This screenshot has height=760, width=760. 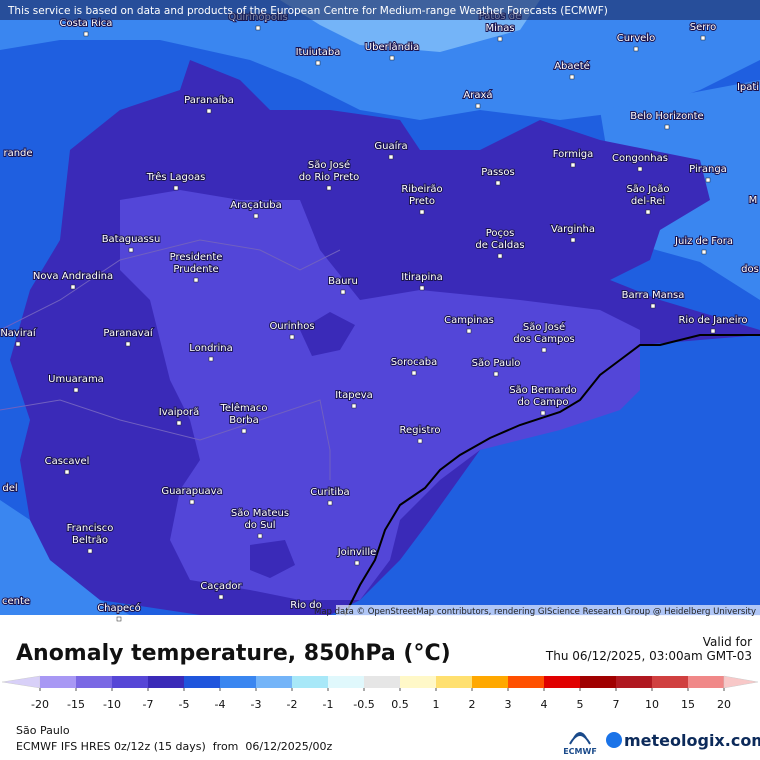 I want to click on ecmwf-label: ECMWF, so click(x=580, y=751).